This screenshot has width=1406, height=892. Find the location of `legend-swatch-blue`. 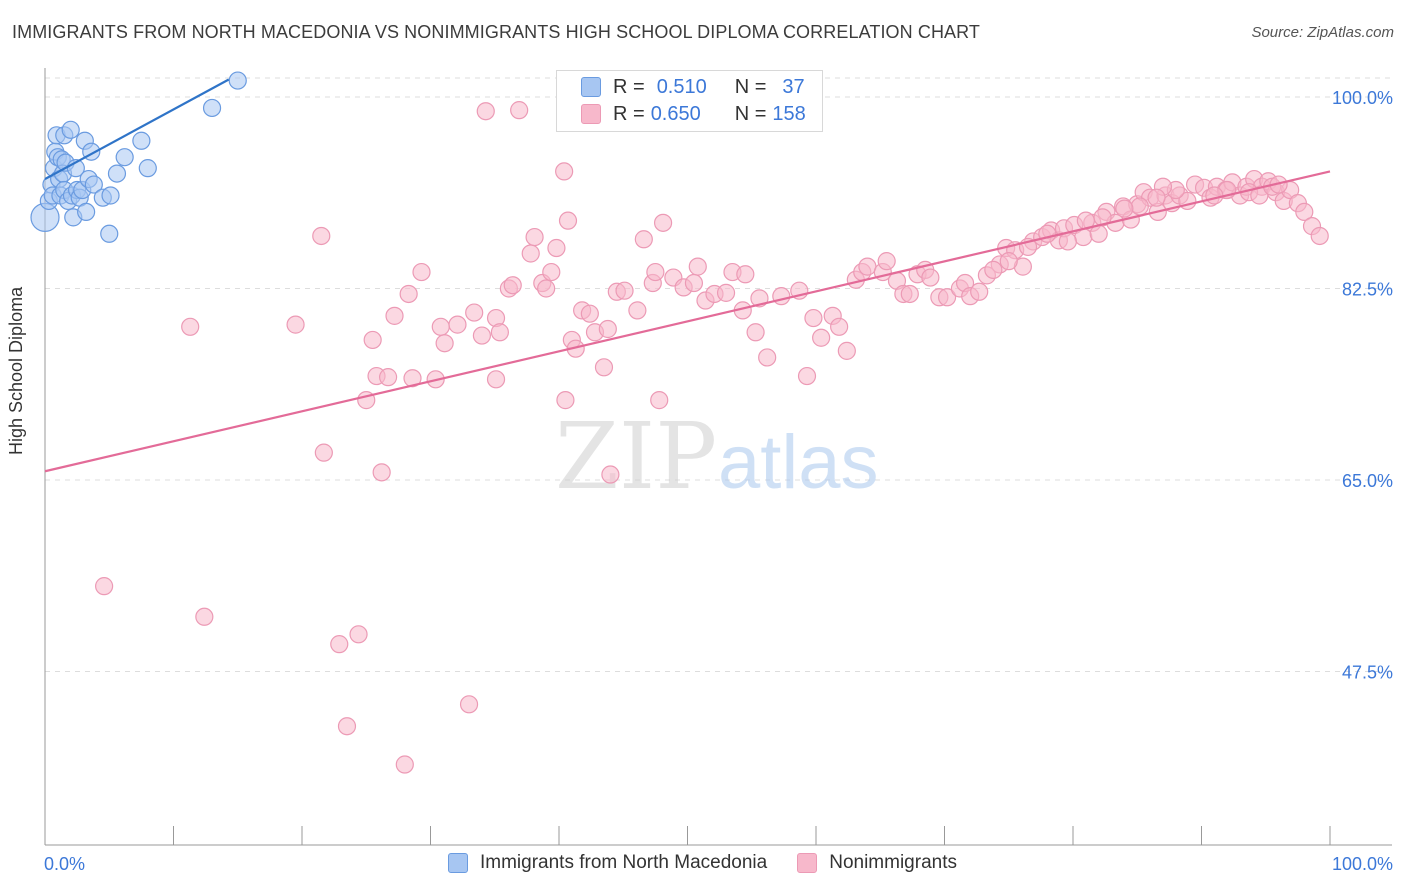

legend-swatch-blue is located at coordinates (591, 87).